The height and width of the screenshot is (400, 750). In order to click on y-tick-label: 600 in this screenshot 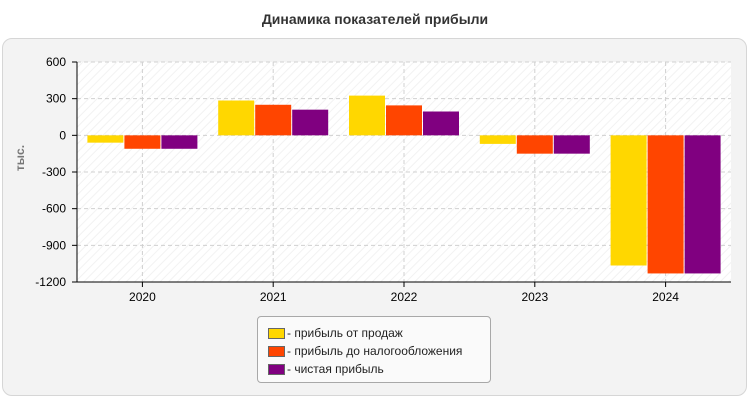, I will do `click(56, 62)`.